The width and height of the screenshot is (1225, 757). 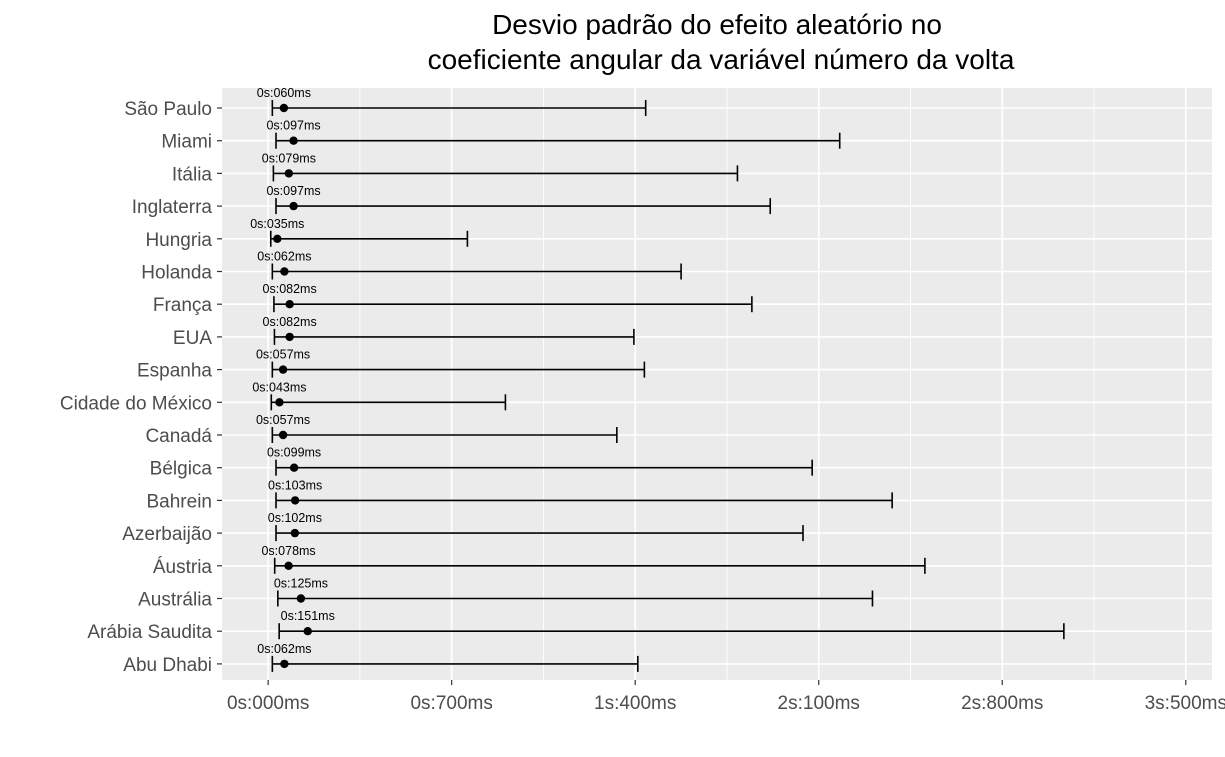 I want to click on y-tick-label: Espanha, so click(x=174, y=371).